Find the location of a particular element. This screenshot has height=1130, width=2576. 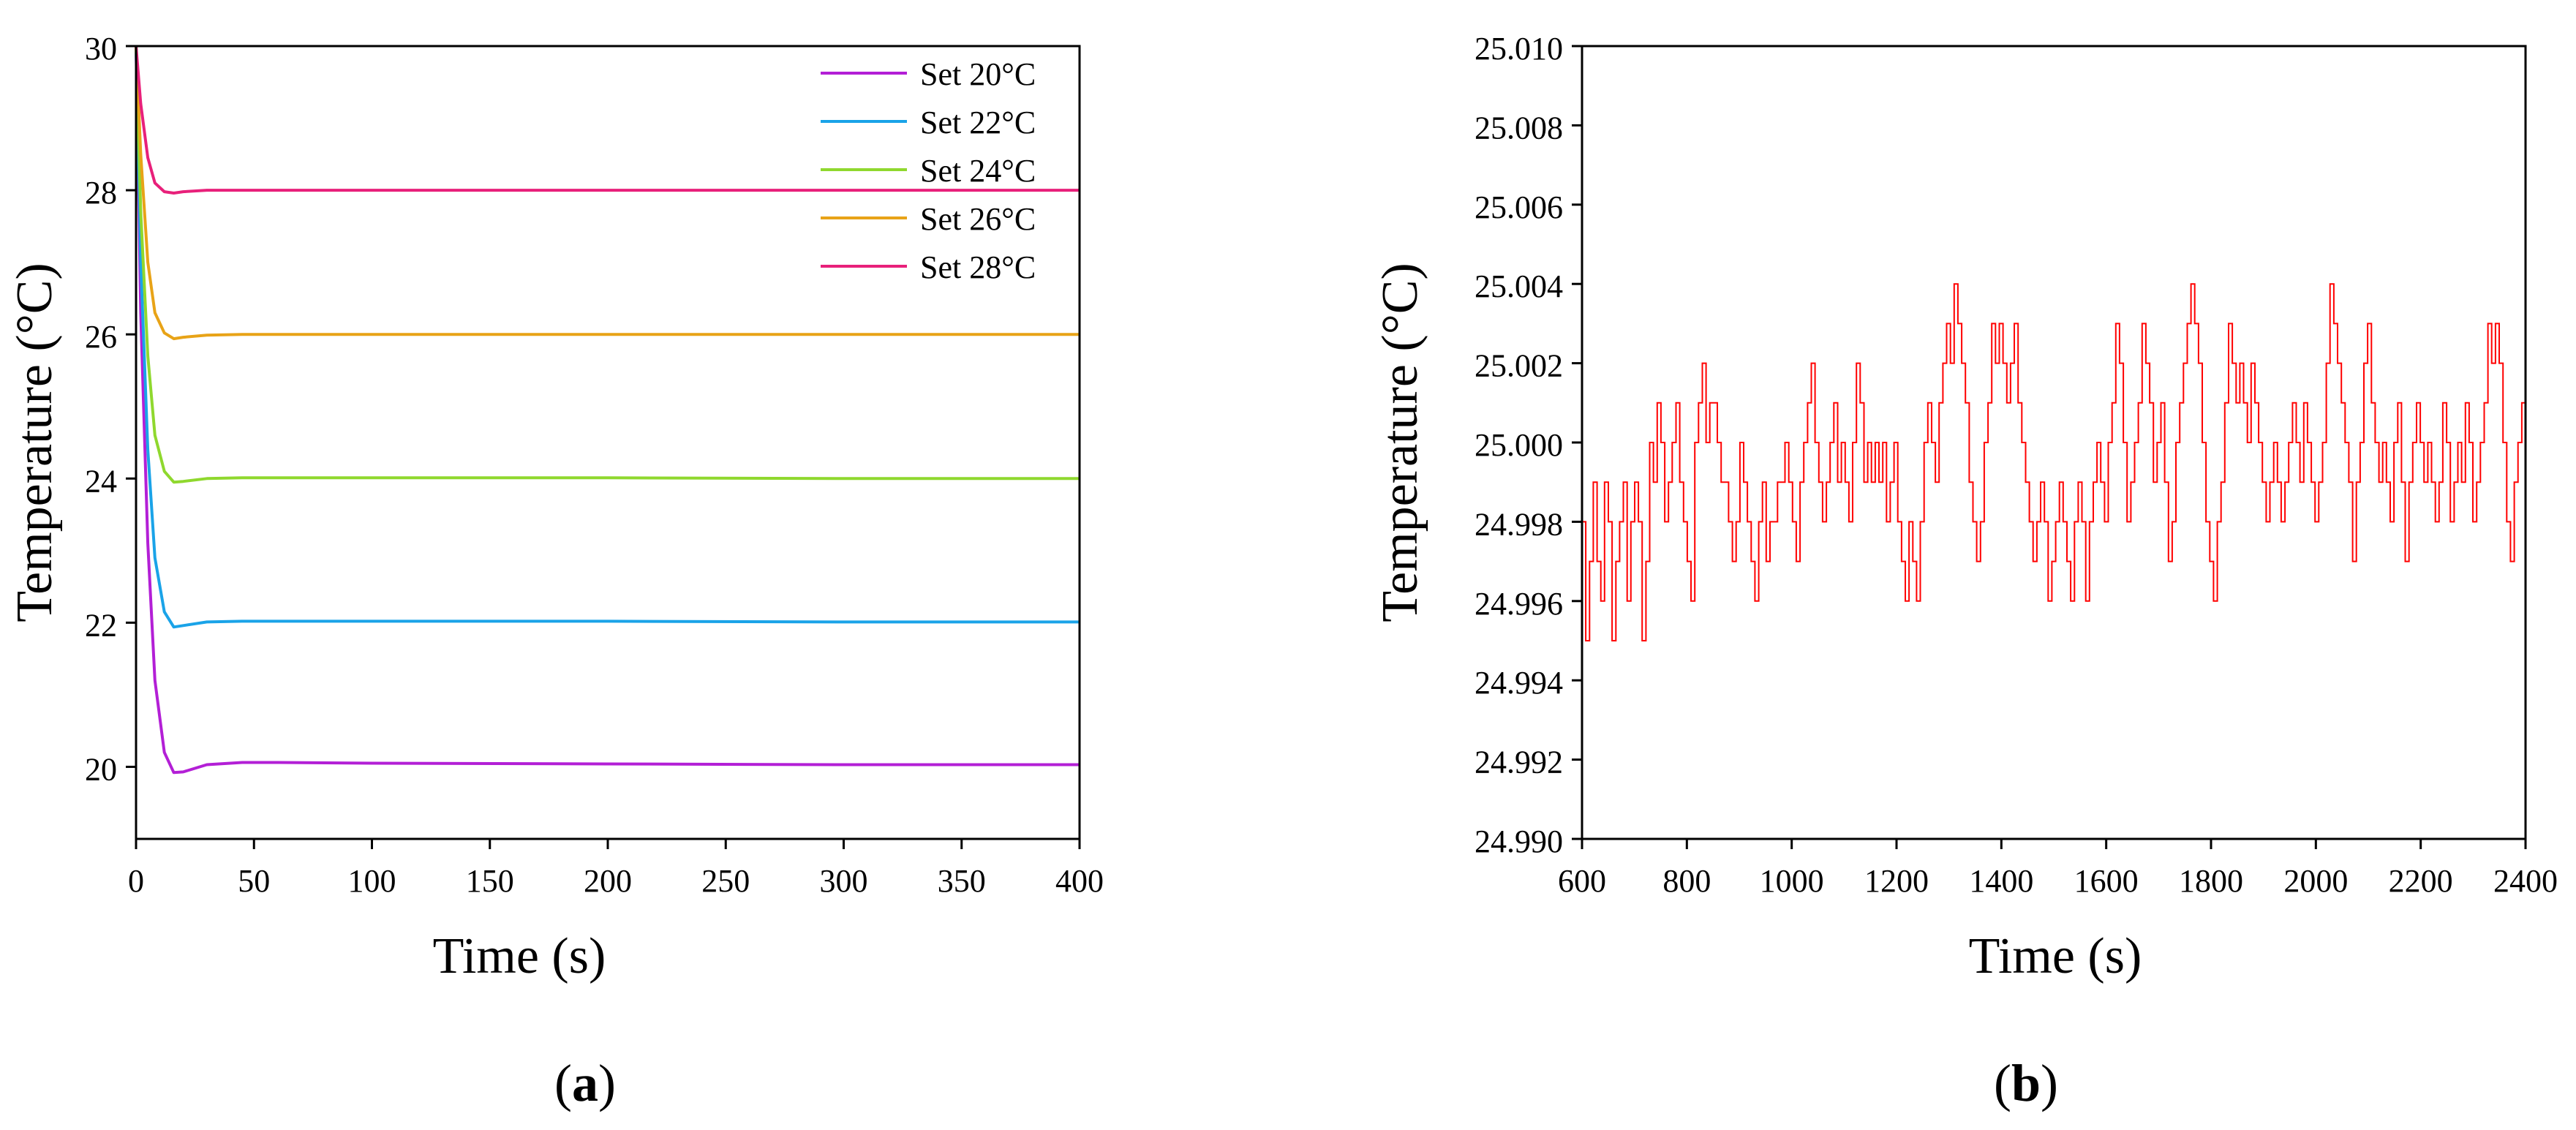

panel-a-x-axis: 0 50 100 150 200 250 300 350 400 is located at coordinates (616, 869).